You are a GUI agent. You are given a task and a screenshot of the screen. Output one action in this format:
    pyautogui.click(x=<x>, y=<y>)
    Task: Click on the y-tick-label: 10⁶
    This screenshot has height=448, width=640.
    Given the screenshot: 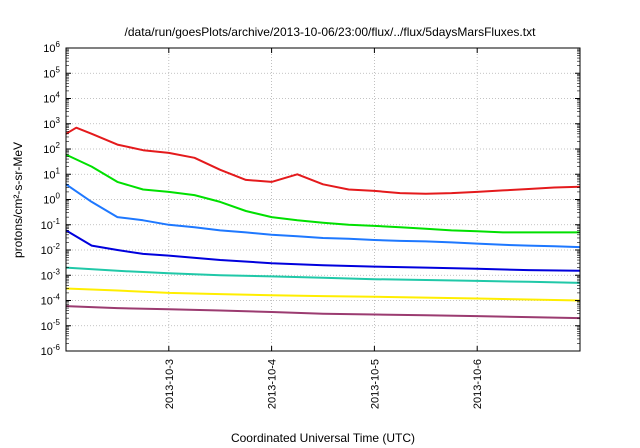 What is the action you would take?
    pyautogui.click(x=51, y=47)
    